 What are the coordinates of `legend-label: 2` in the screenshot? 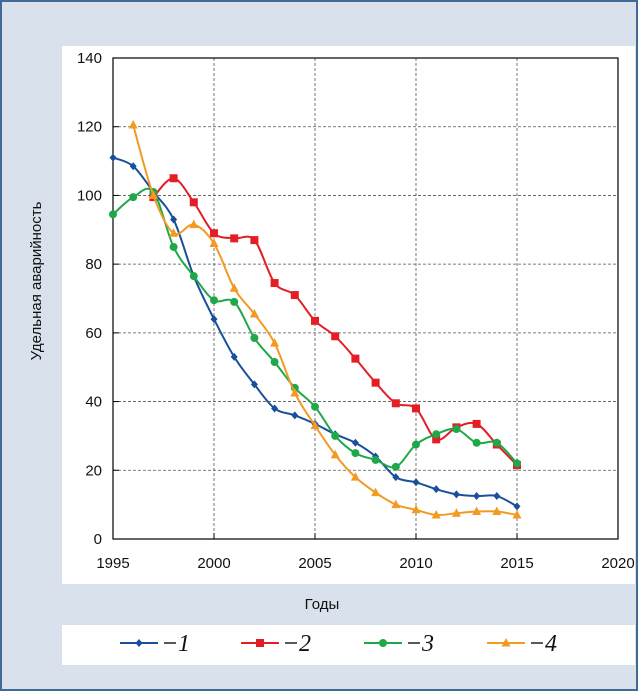 It's located at (305, 644).